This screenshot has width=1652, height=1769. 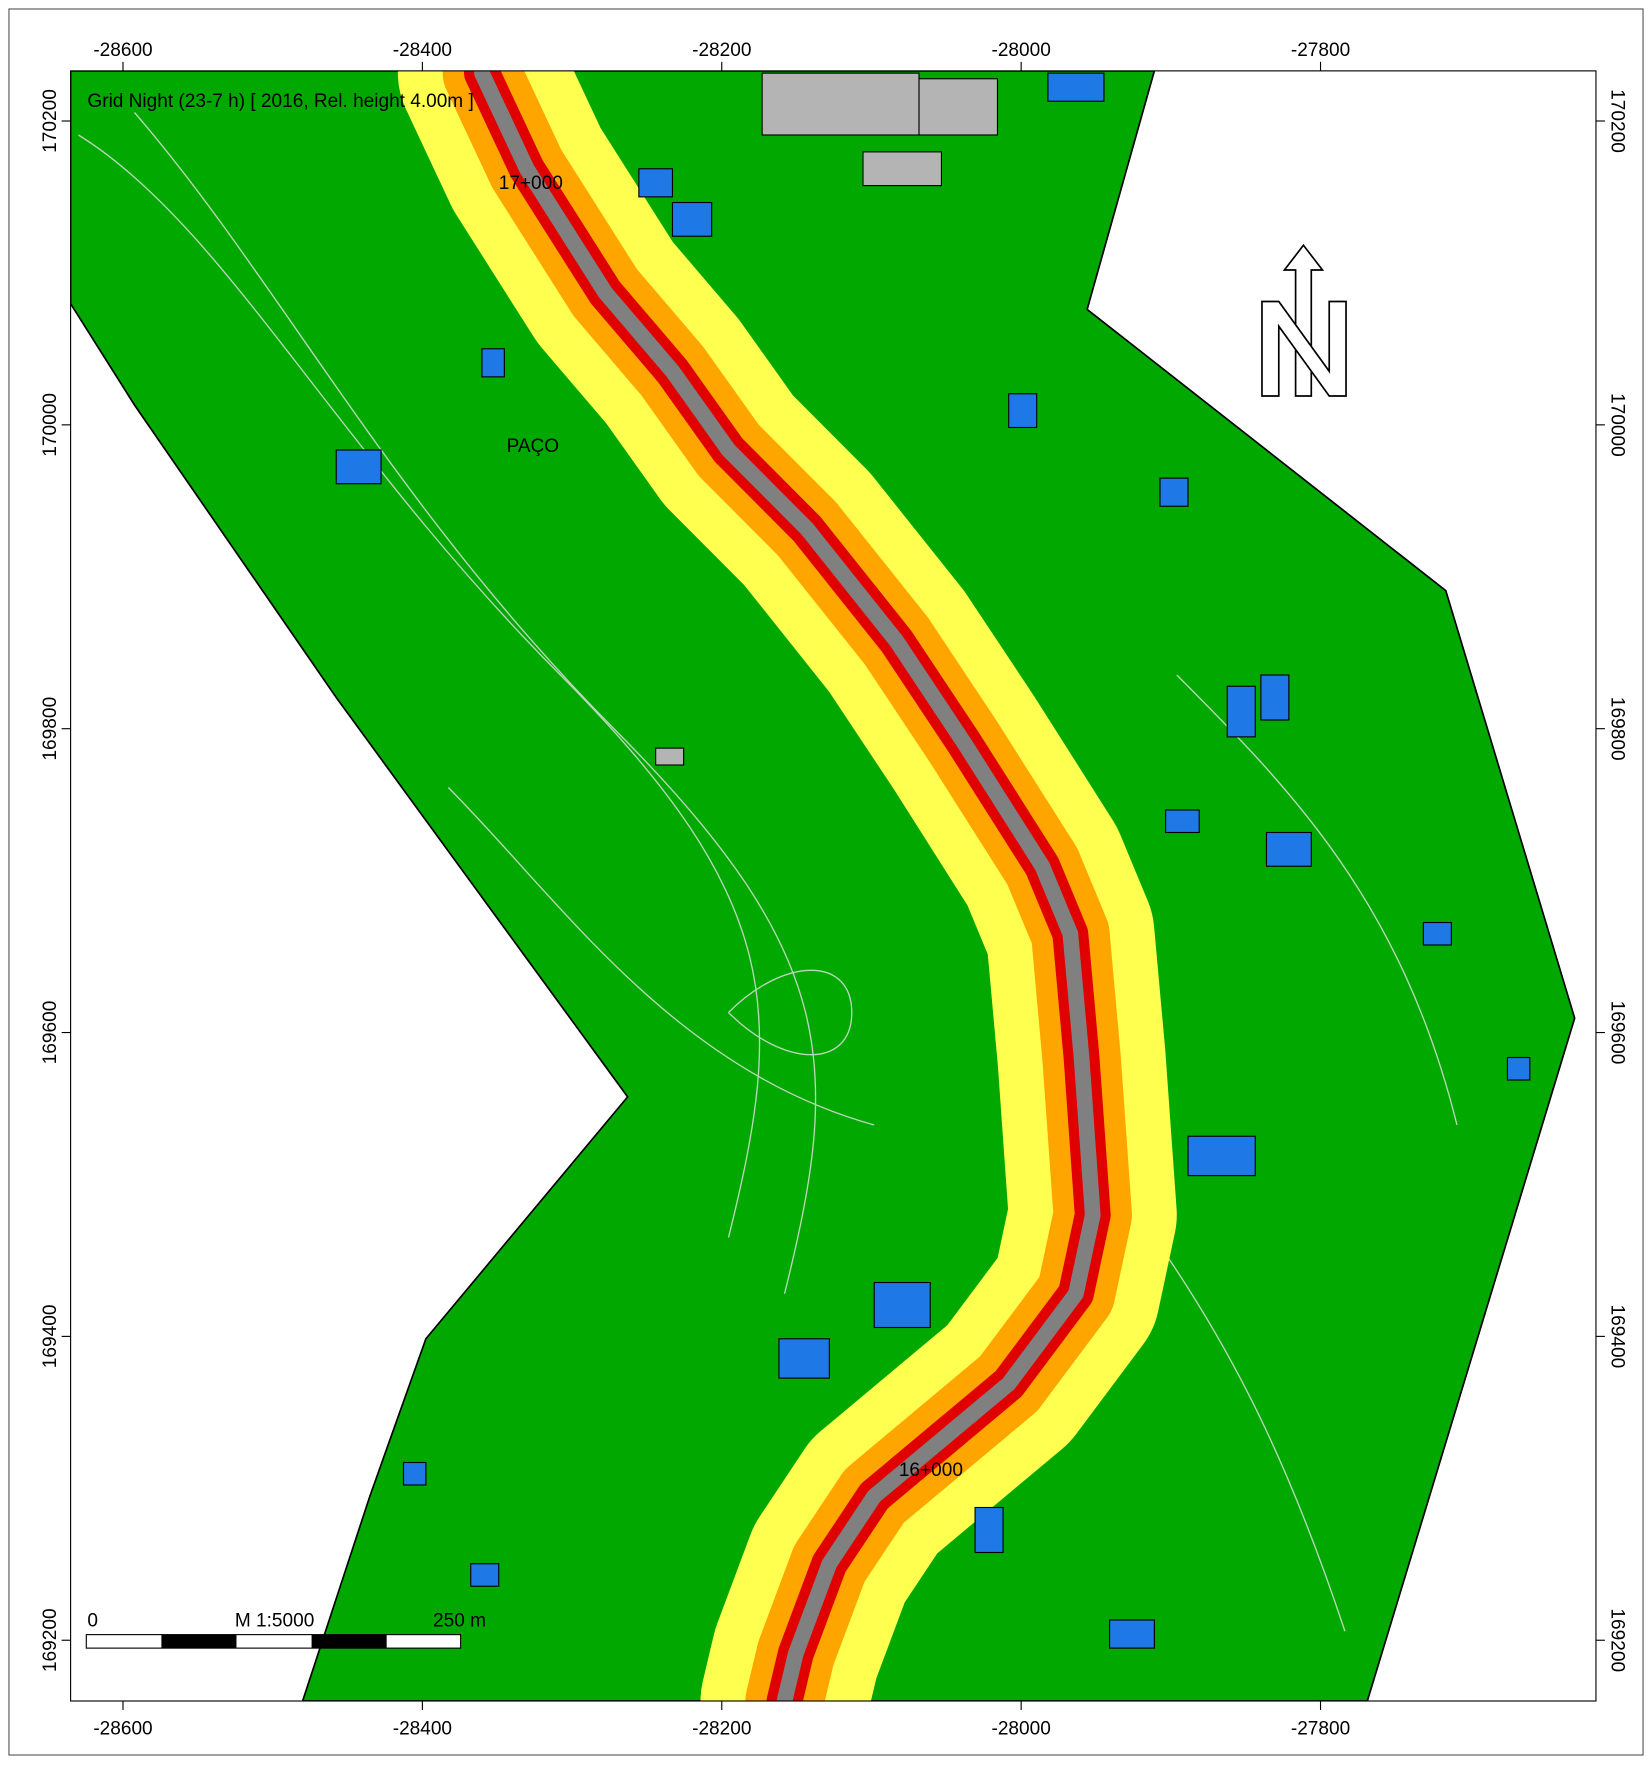 What do you see at coordinates (1304, 320) in the screenshot?
I see `north-arrow` at bounding box center [1304, 320].